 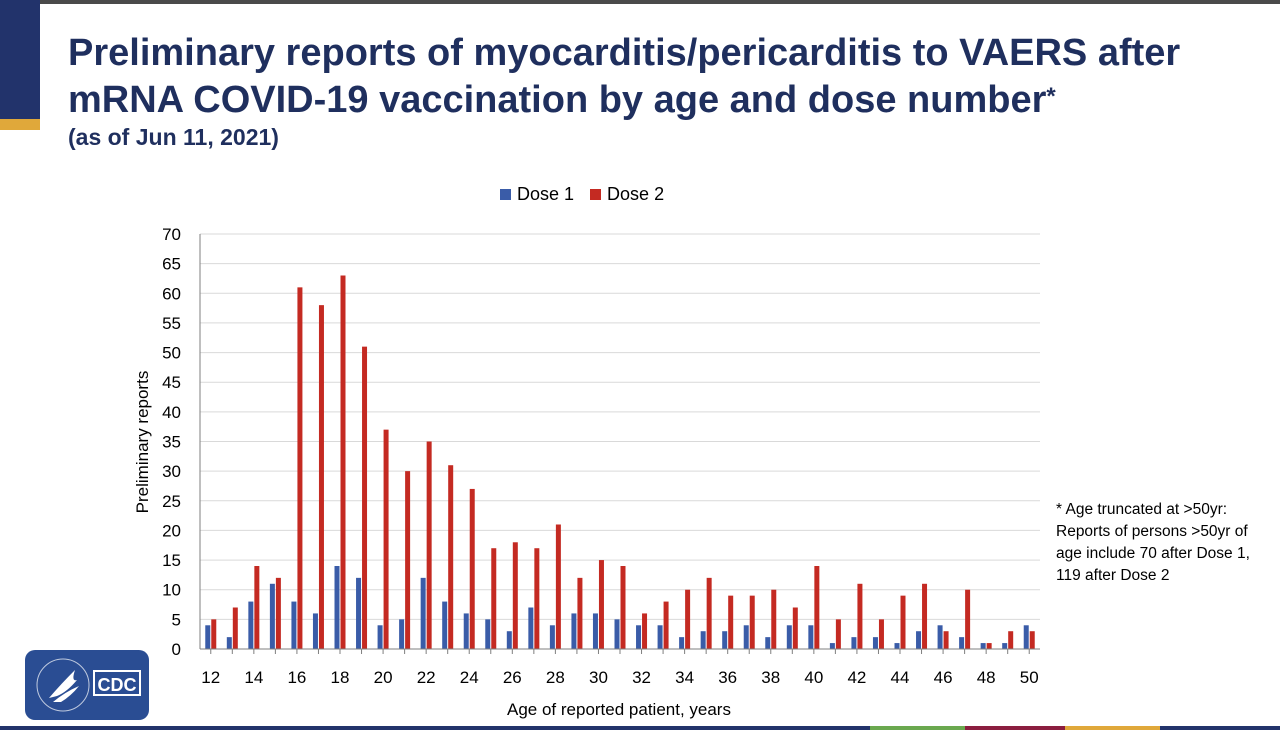 I want to click on legend-item-dose2: Dose 2, so click(x=627, y=194).